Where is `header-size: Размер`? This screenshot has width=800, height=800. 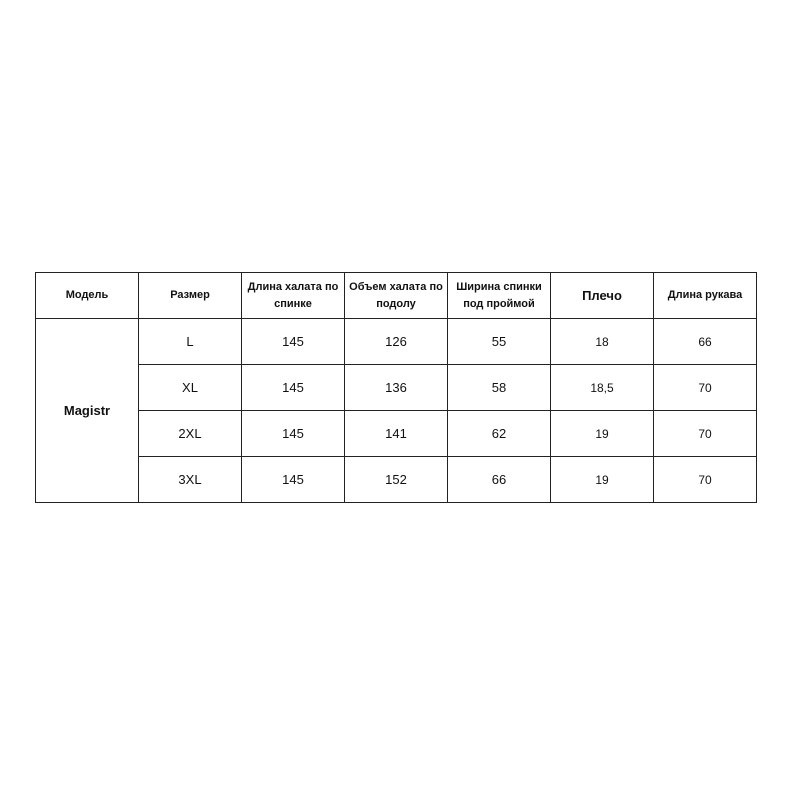
header-size: Размер is located at coordinates (190, 295).